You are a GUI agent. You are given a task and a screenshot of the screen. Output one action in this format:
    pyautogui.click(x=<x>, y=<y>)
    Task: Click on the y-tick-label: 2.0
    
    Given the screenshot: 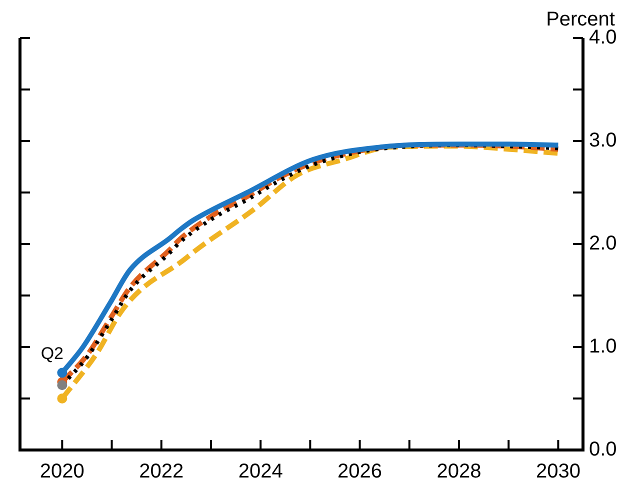 What is the action you would take?
    pyautogui.click(x=603, y=243)
    